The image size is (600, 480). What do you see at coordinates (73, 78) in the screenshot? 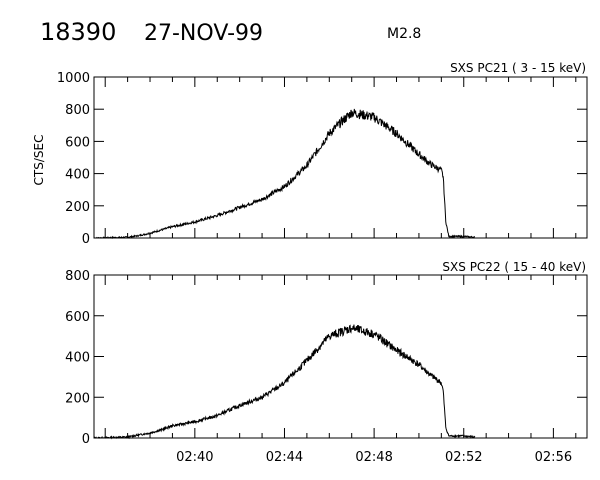
I see `y-tick-label: 1000` at bounding box center [73, 78].